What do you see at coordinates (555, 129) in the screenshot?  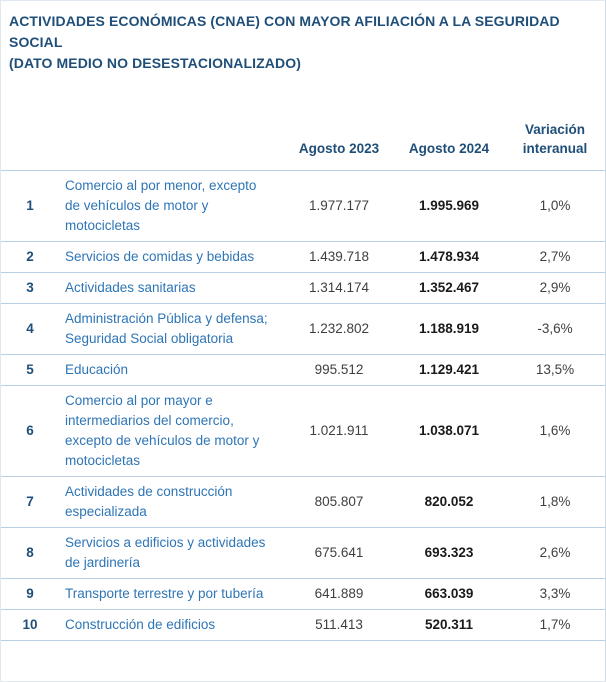 I see `column-header-variacion-line1: Variación` at bounding box center [555, 129].